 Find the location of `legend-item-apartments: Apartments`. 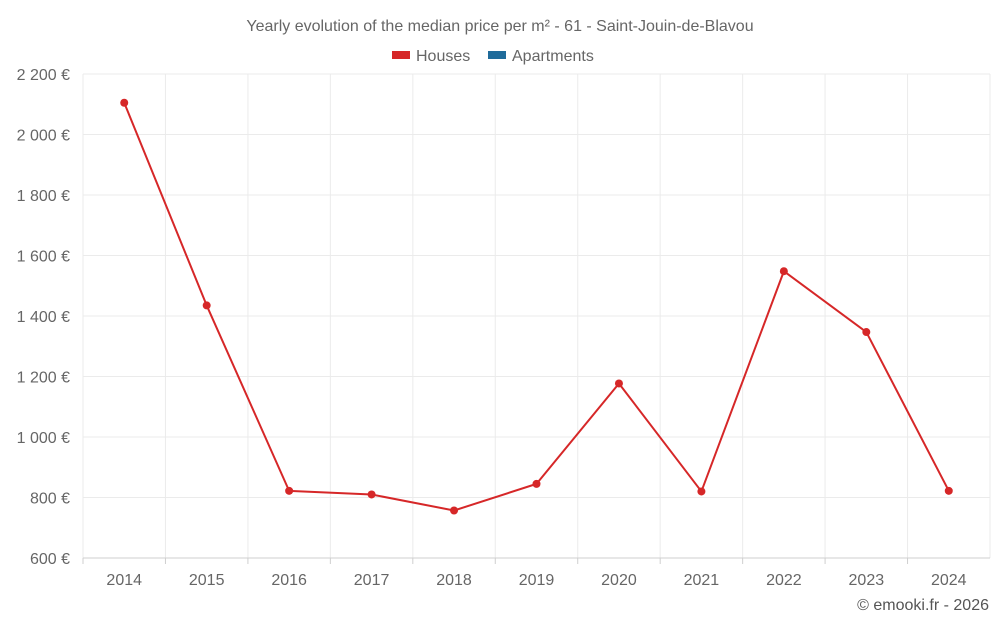

legend-item-apartments: Apartments is located at coordinates (541, 56).